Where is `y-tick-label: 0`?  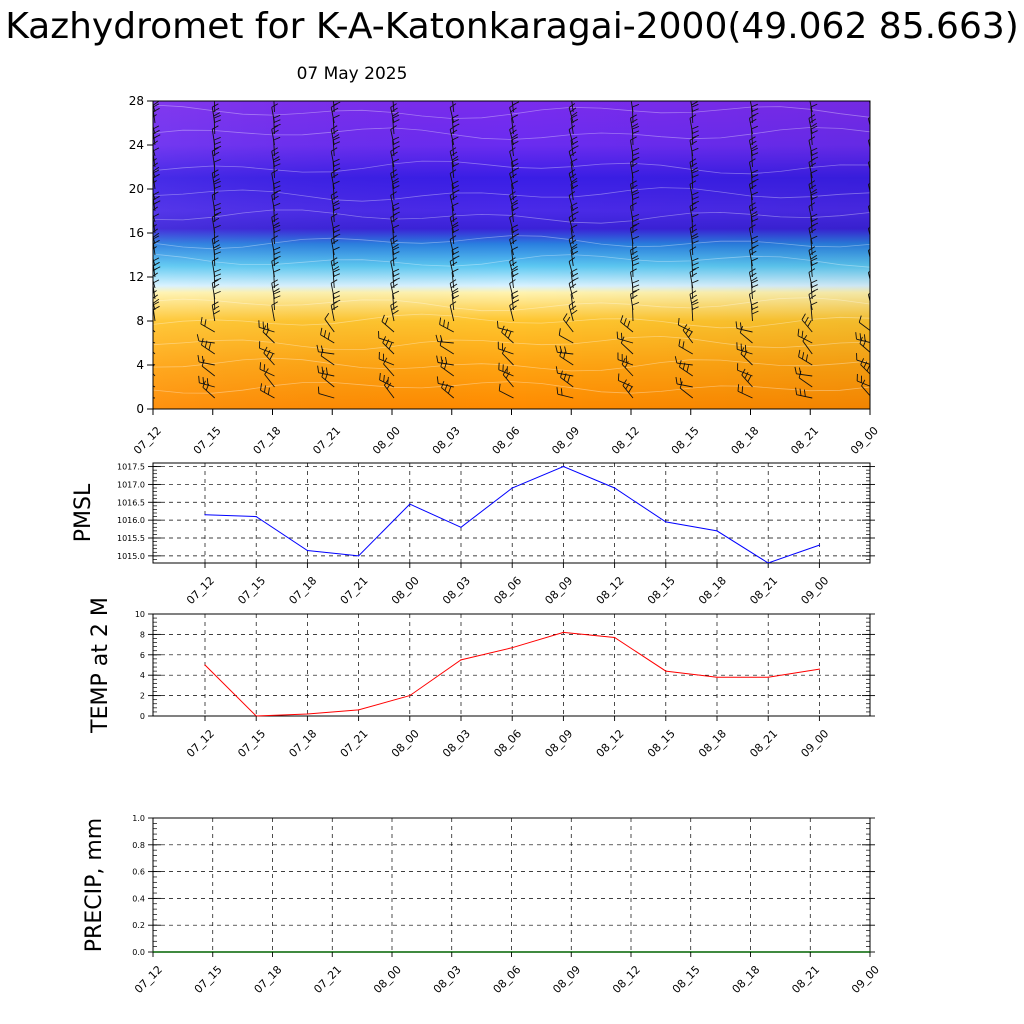
y-tick-label: 0 is located at coordinates (142, 716).